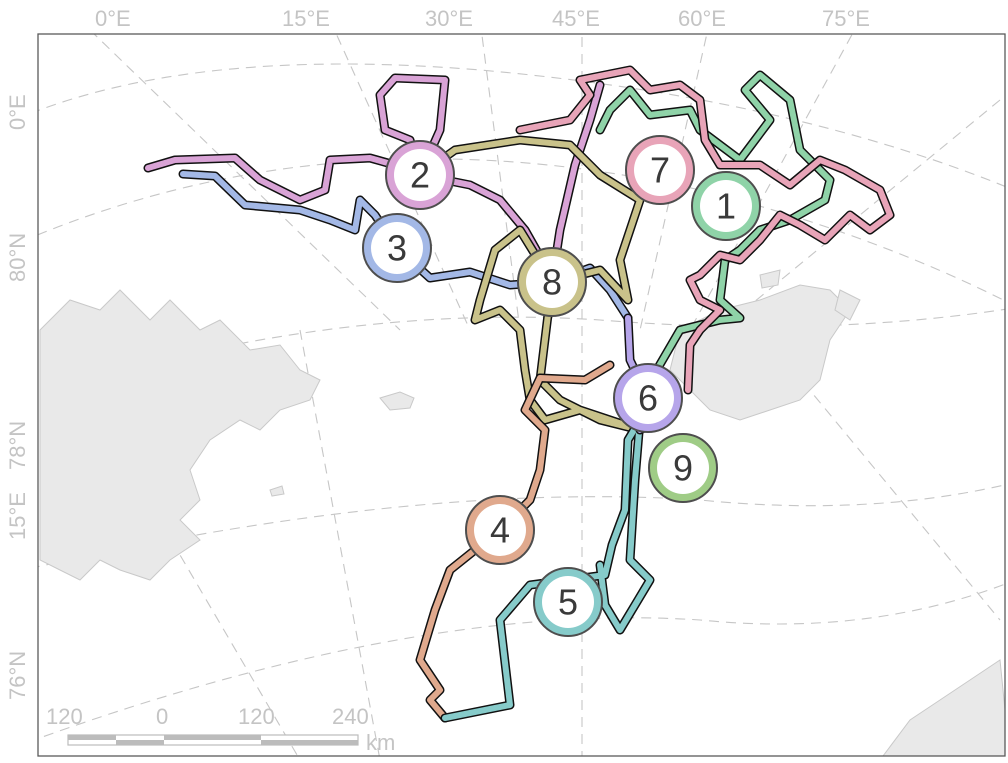 The height and width of the screenshot is (763, 1008). Describe the element at coordinates (64, 716) in the screenshot. I see `scale-tick-120-left: 120` at that location.